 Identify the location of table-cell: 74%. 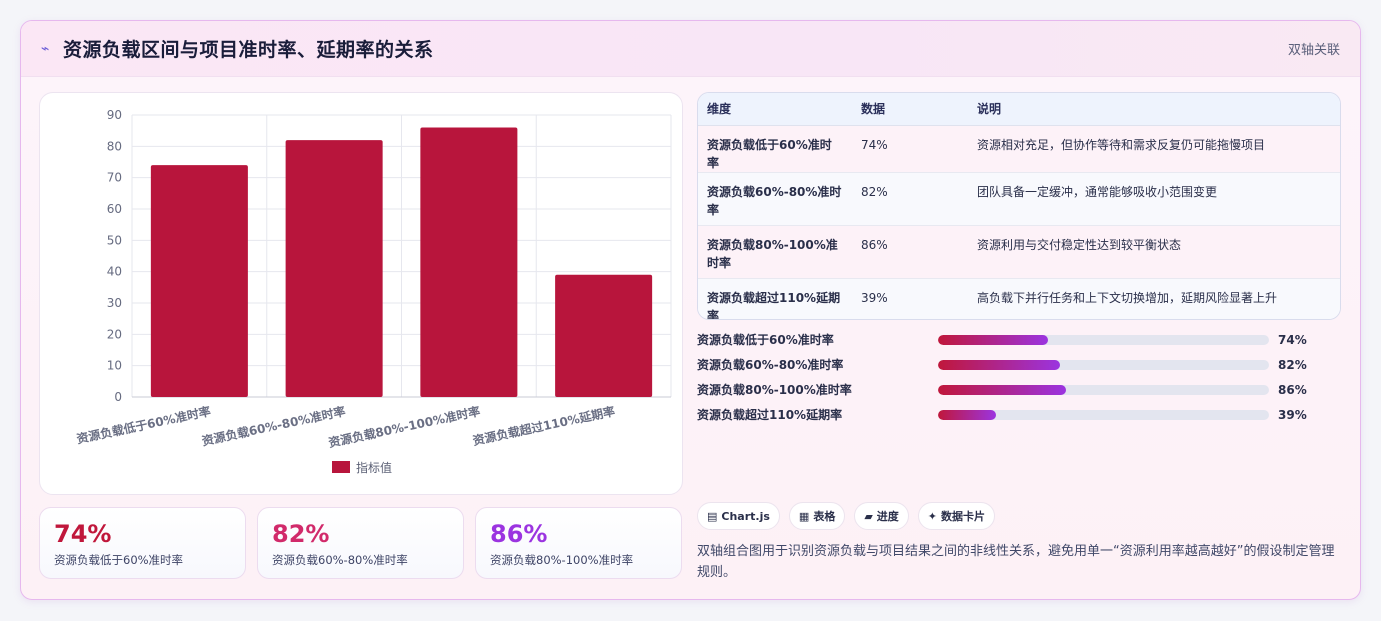
(910, 149).